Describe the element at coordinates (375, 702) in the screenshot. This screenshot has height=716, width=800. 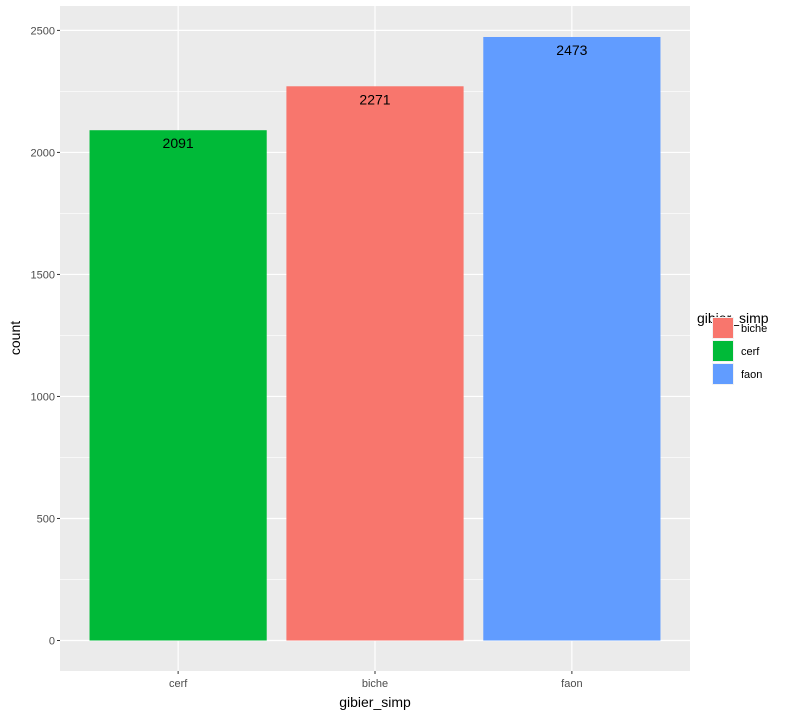
I see `x-axis-title: gibier_simp` at that location.